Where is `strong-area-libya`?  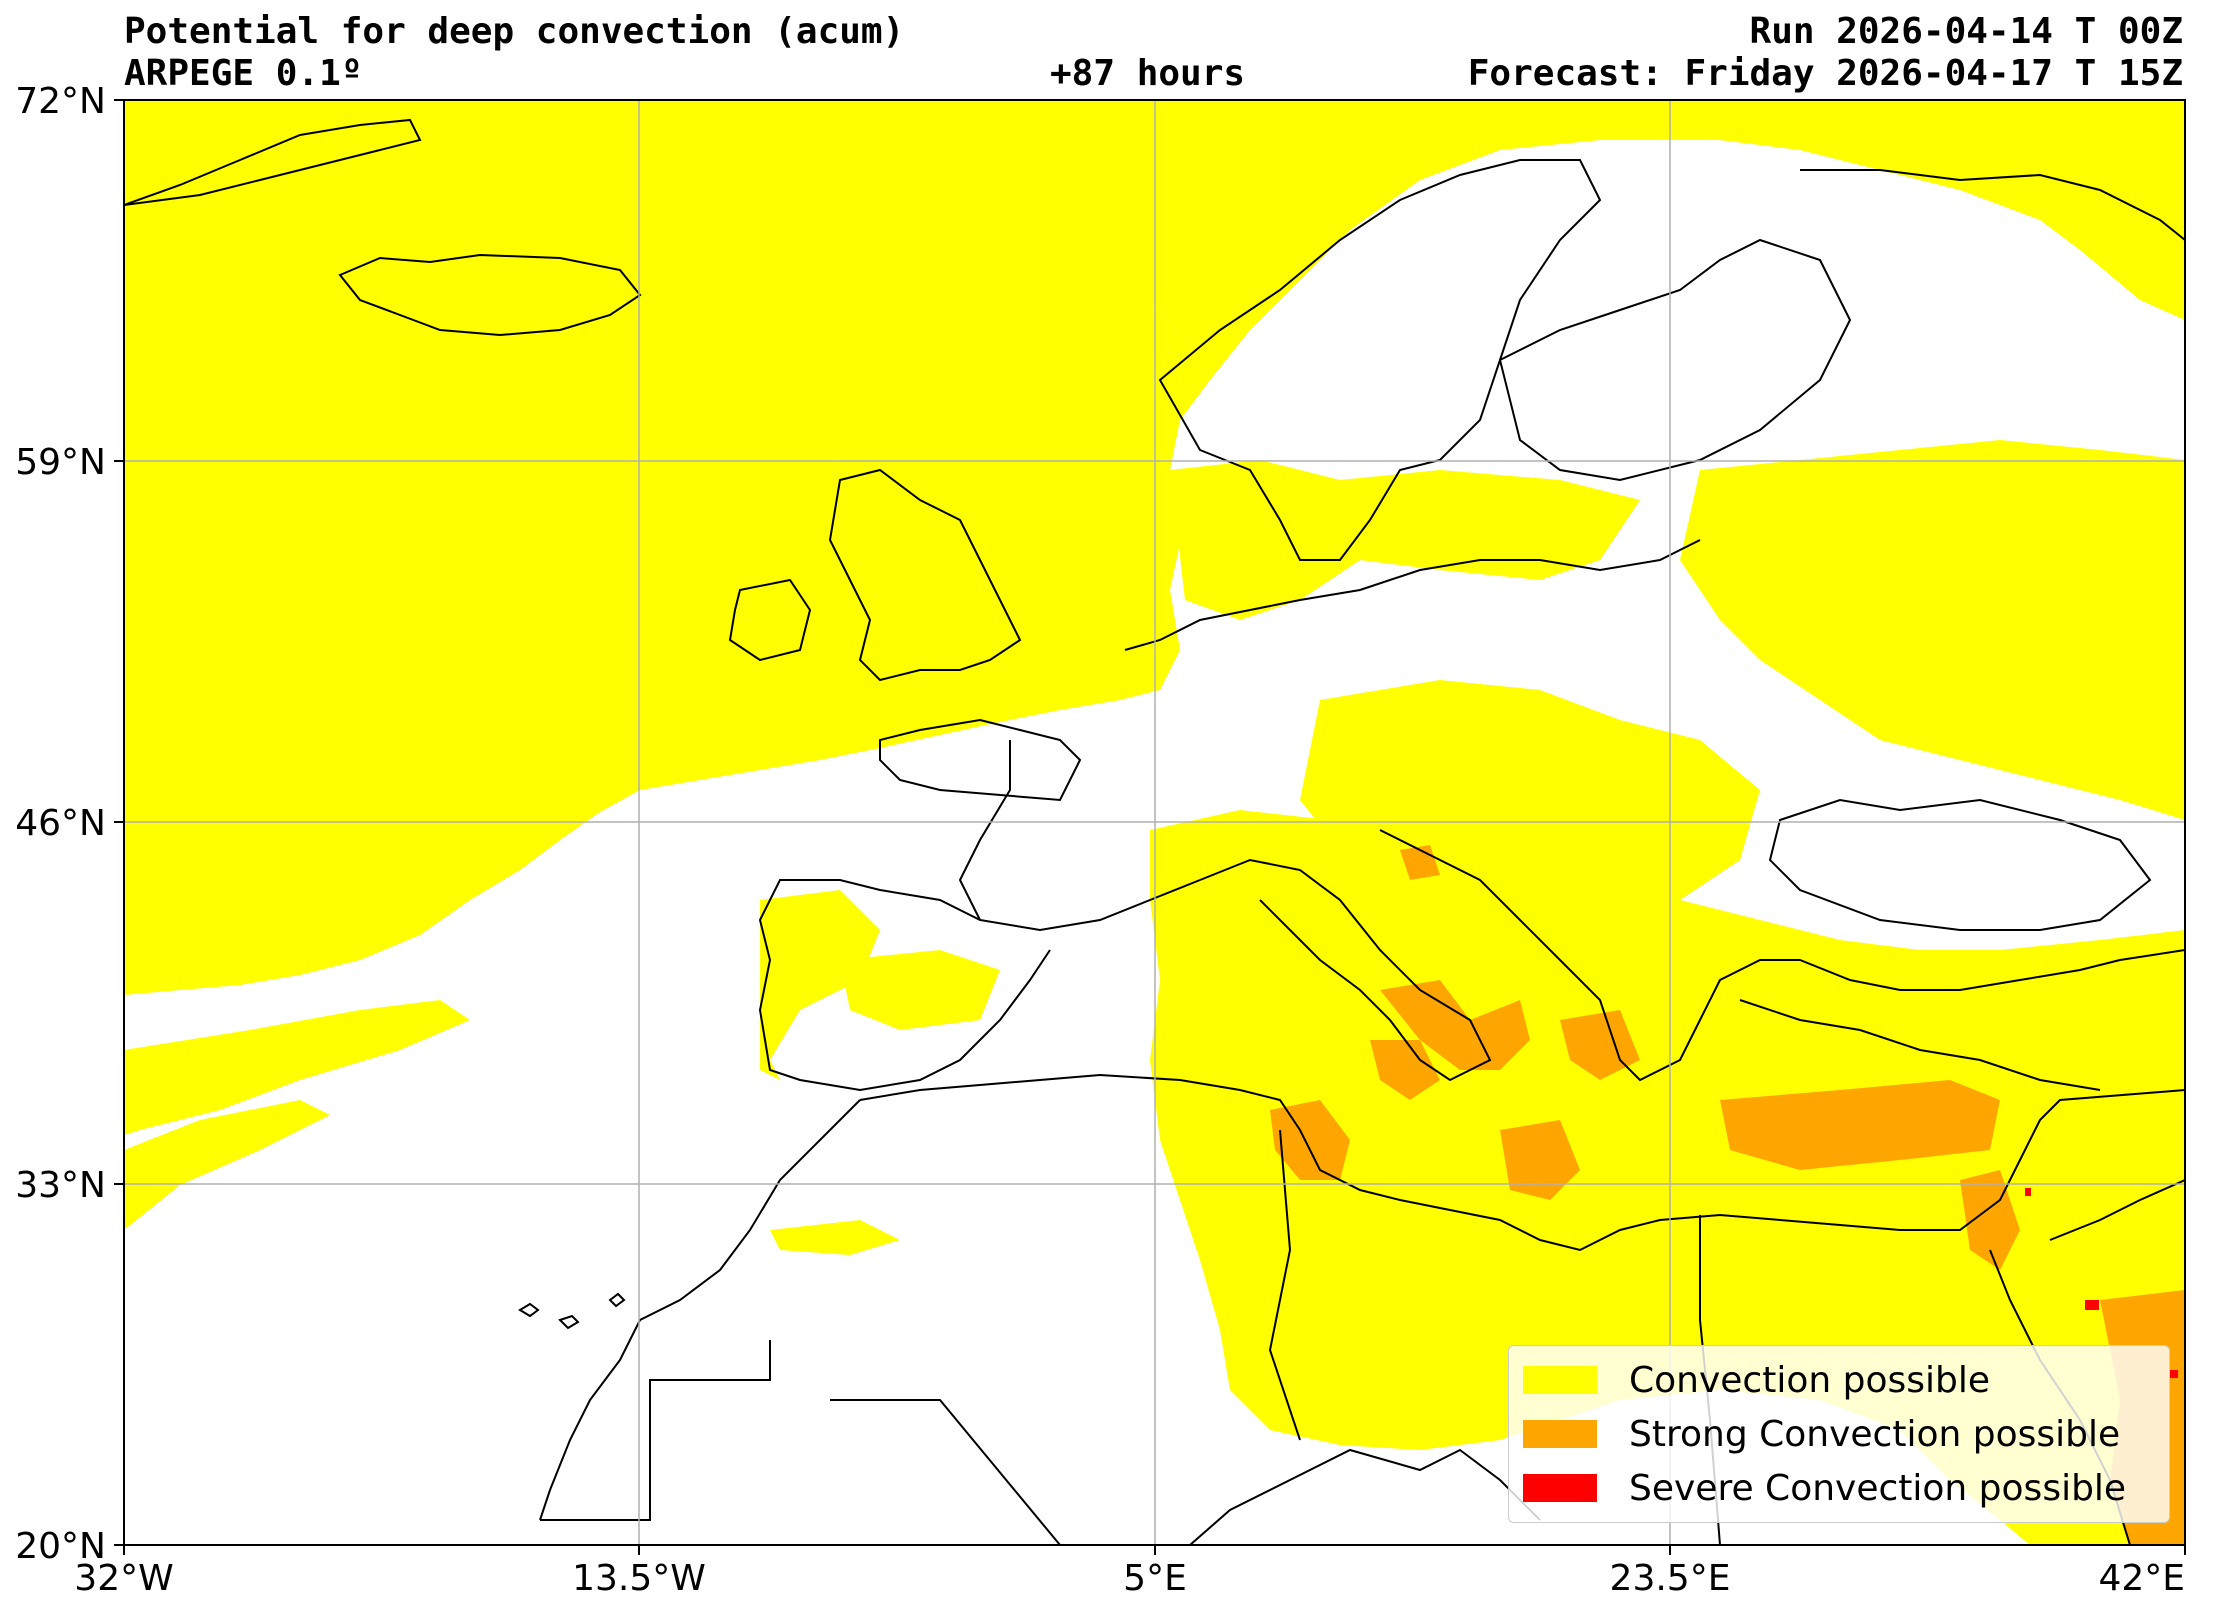
strong-area-libya is located at coordinates (1540, 1160).